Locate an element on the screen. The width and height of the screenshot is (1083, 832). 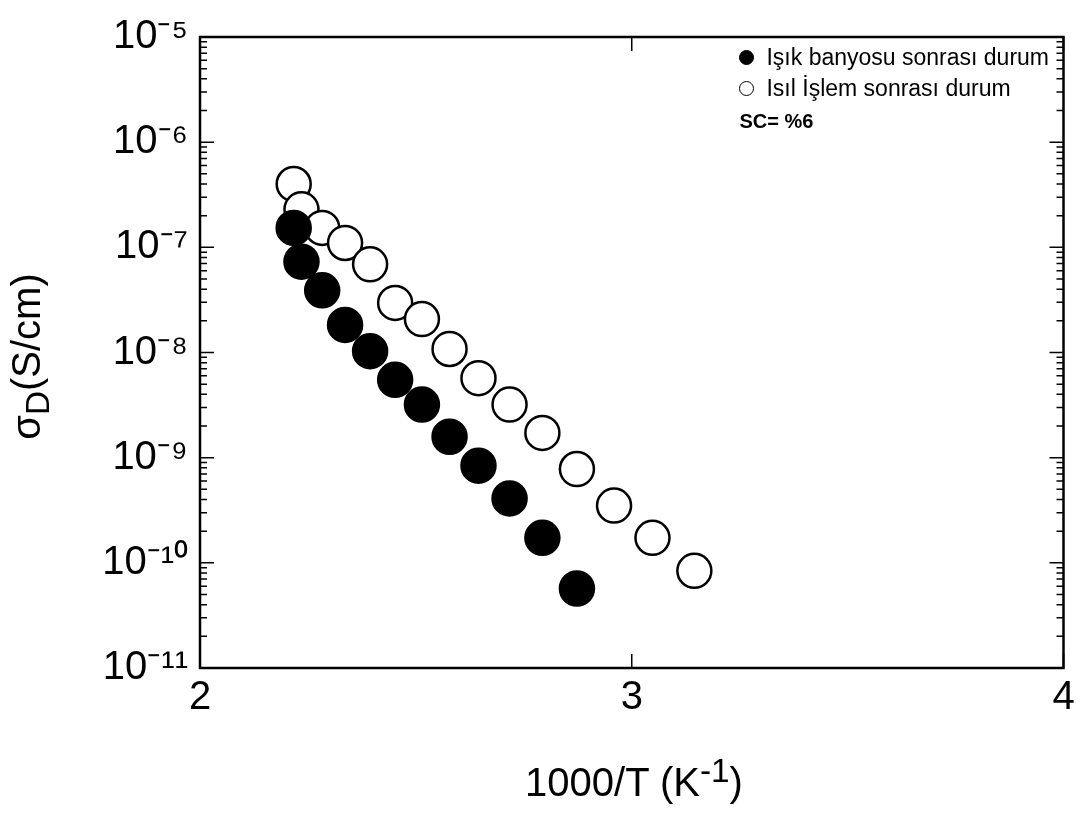
y-tick-label: 10⁻¹¹ is located at coordinates (145, 665).